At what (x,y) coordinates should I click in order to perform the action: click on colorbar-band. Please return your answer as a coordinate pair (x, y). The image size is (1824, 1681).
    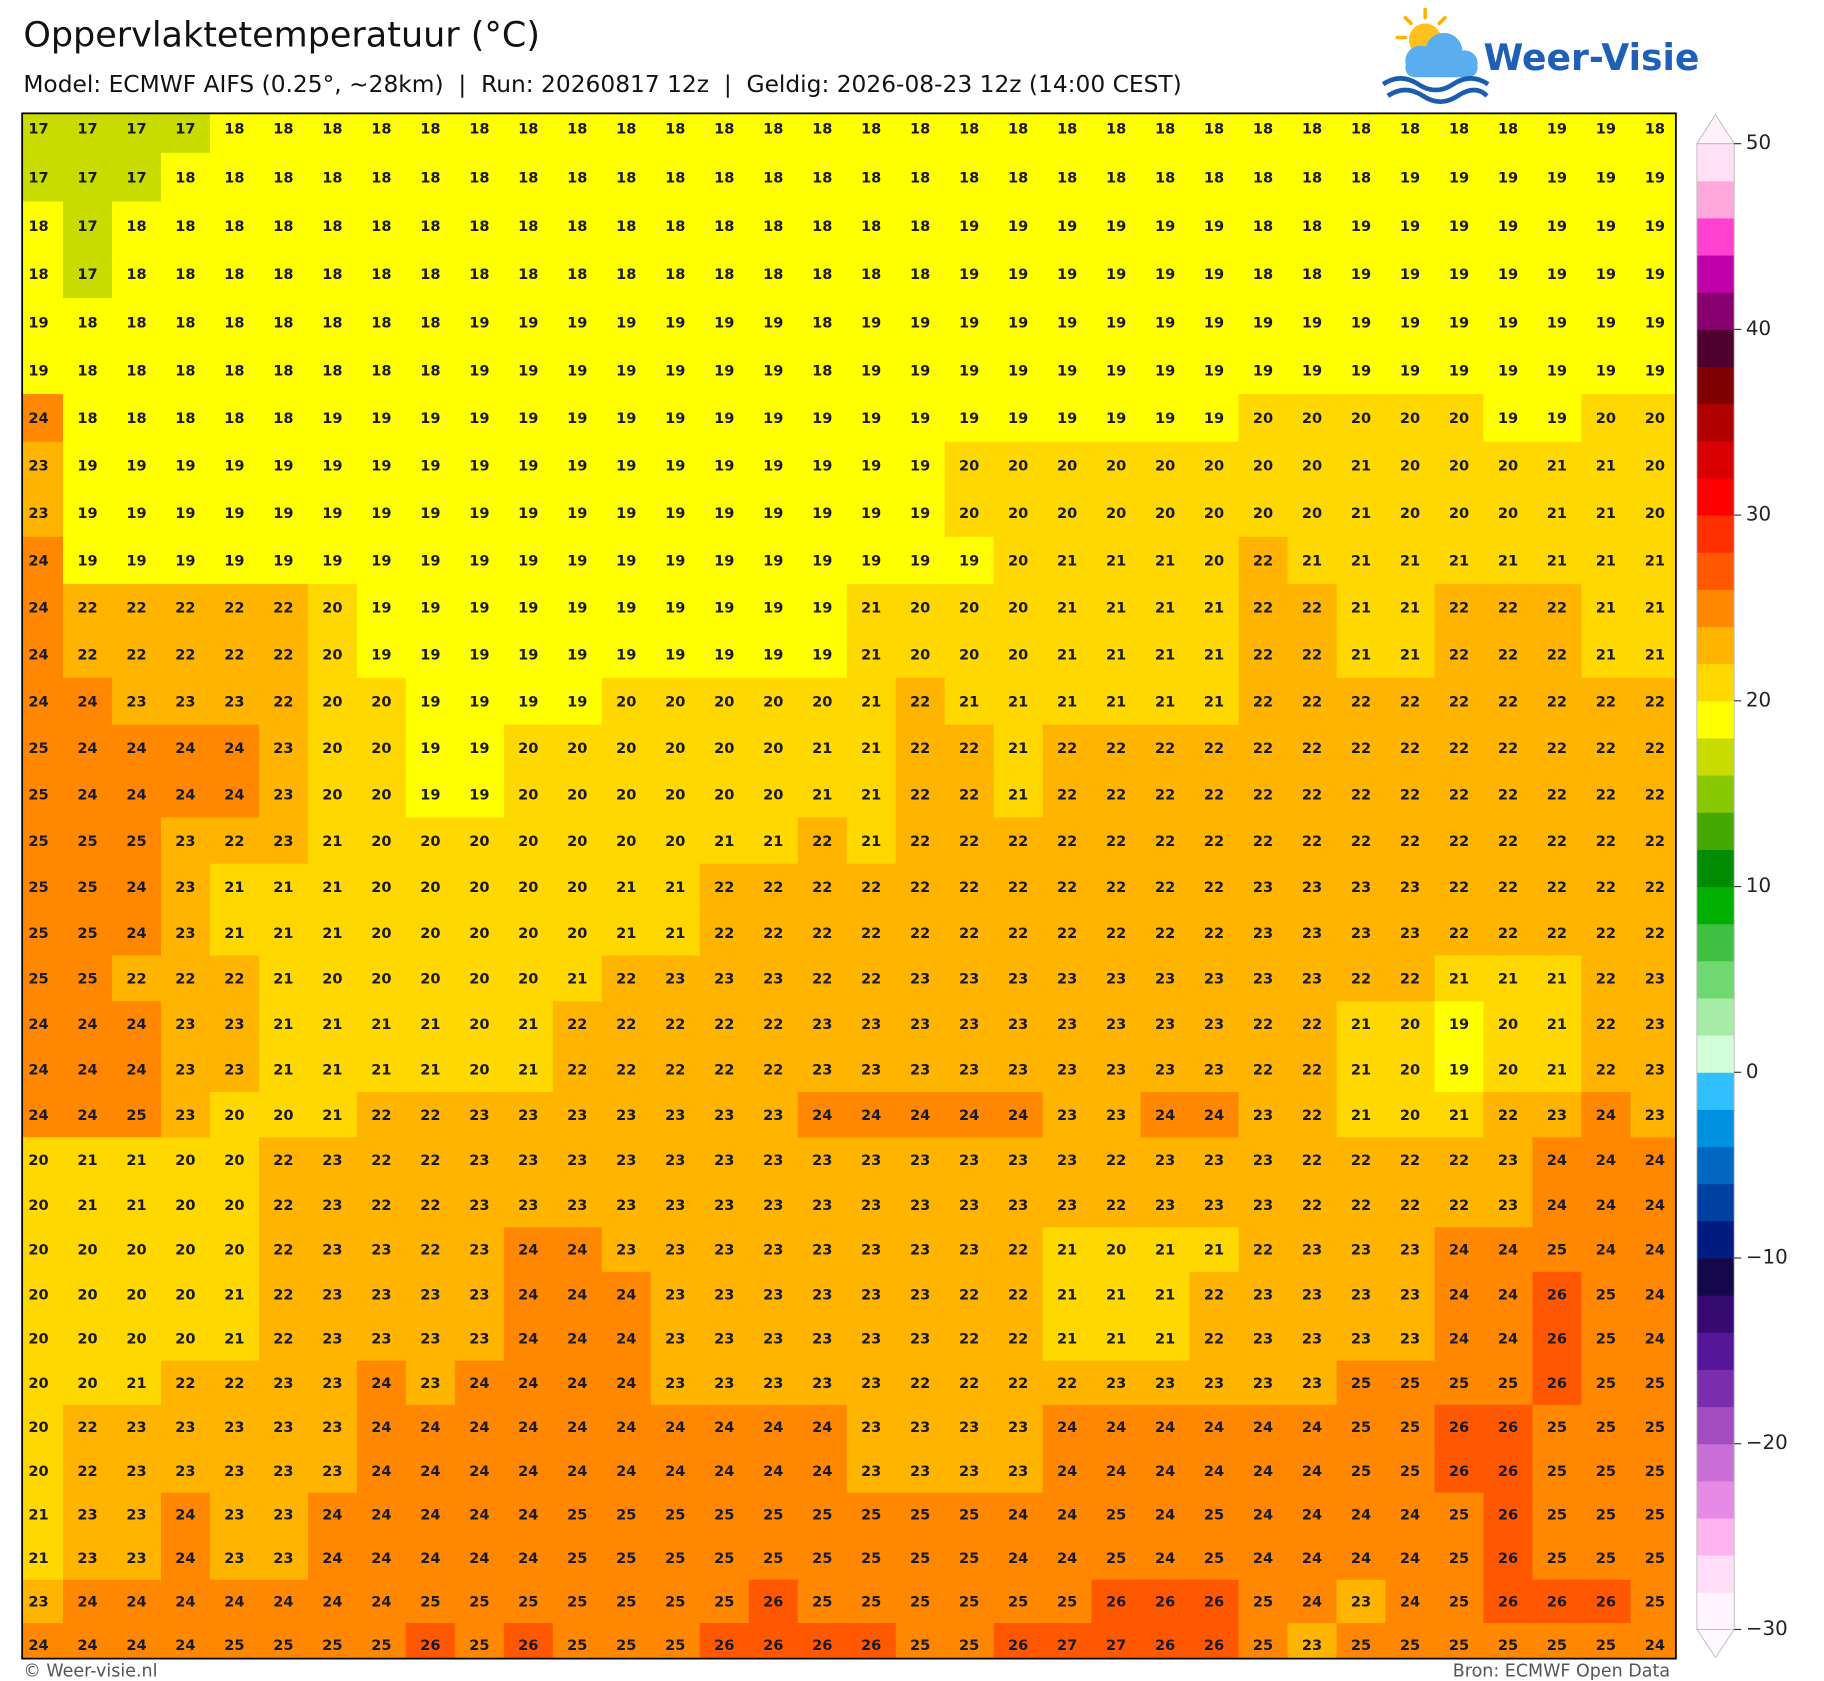
    Looking at the image, I should click on (1715, 868).